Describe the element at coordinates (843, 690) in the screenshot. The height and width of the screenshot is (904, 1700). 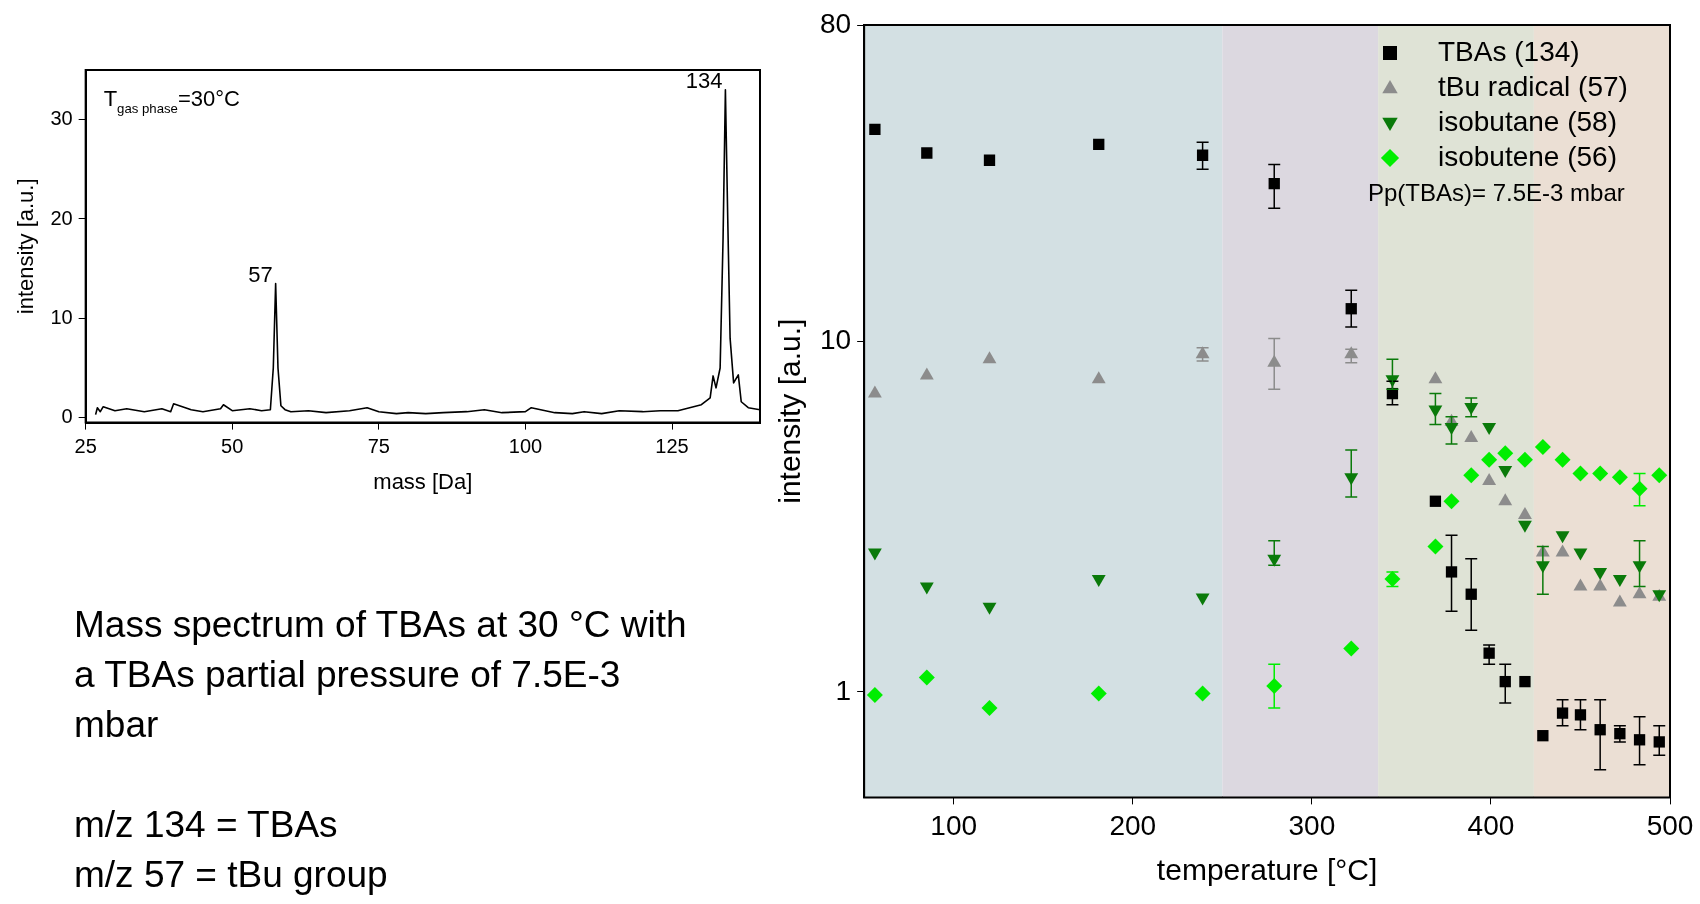
I see `y-tick-label: 1` at that location.